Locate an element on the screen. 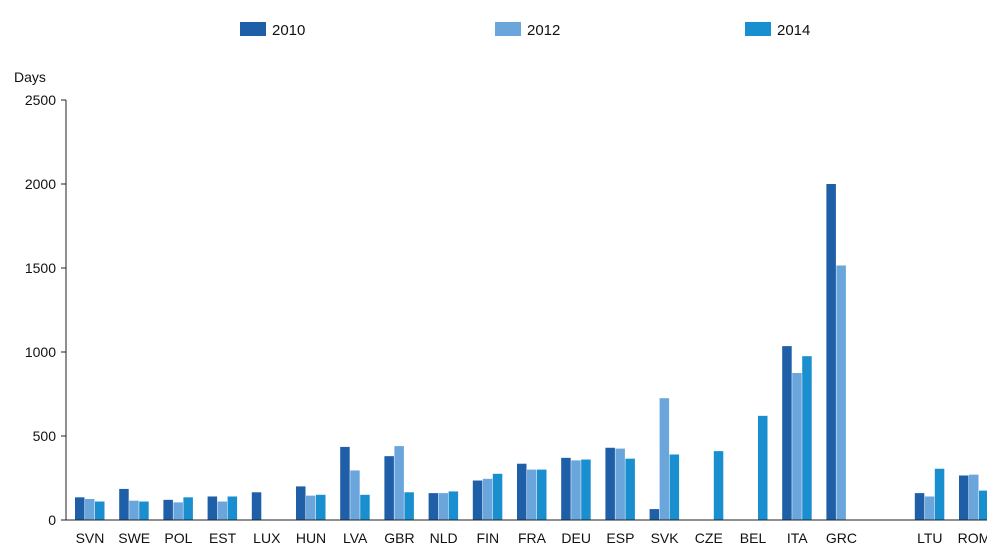 Image resolution: width=987 pixels, height=548 pixels. legend-label-2010: 2010 is located at coordinates (288, 30).